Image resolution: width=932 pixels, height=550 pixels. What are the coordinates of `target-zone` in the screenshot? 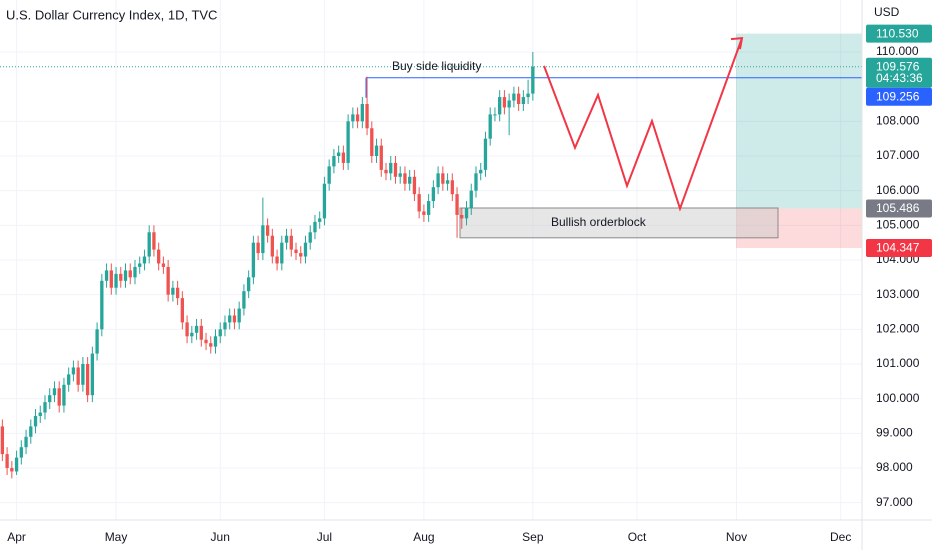 It's located at (799, 121).